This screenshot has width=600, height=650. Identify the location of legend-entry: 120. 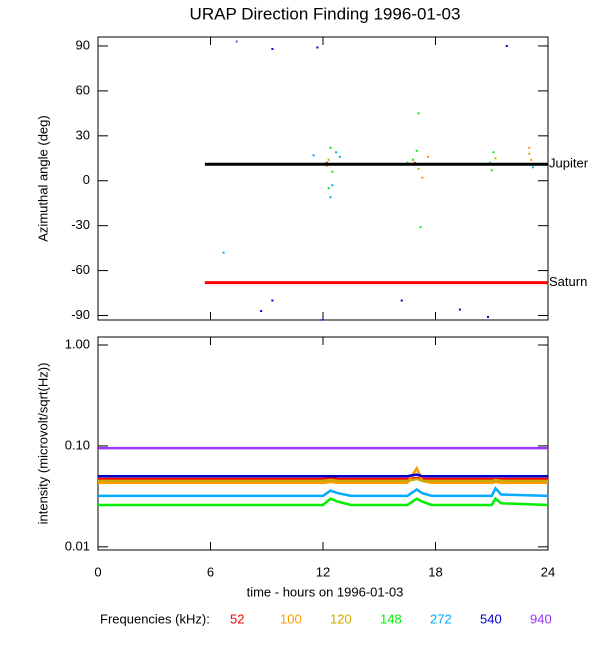
(341, 618).